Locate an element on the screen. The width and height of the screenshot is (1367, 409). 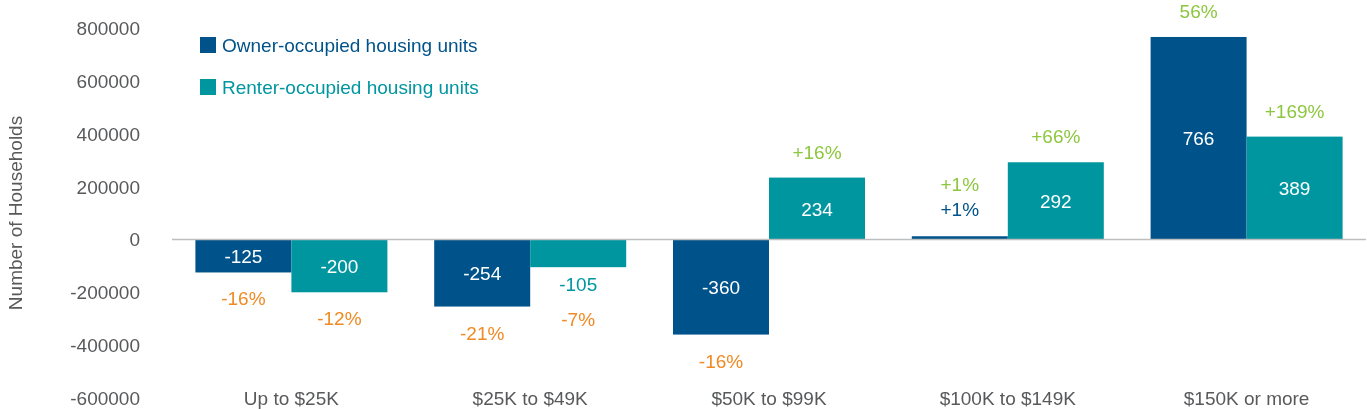
y-tick-label: 600000 is located at coordinates (108, 81).